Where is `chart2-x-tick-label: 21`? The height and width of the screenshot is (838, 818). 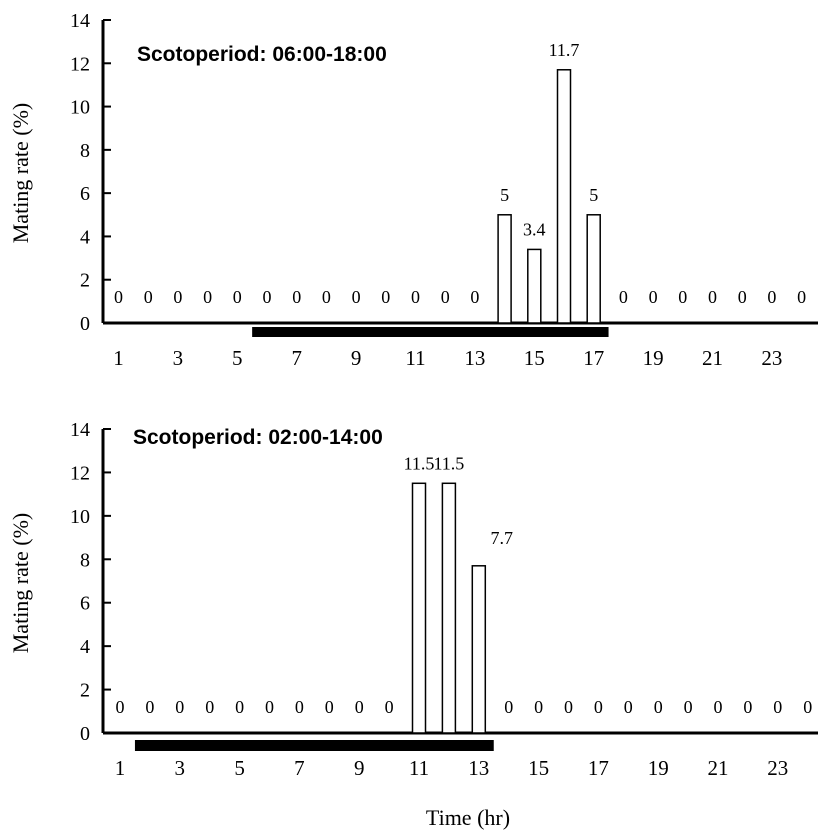
chart2-x-tick-label: 21 is located at coordinates (718, 768).